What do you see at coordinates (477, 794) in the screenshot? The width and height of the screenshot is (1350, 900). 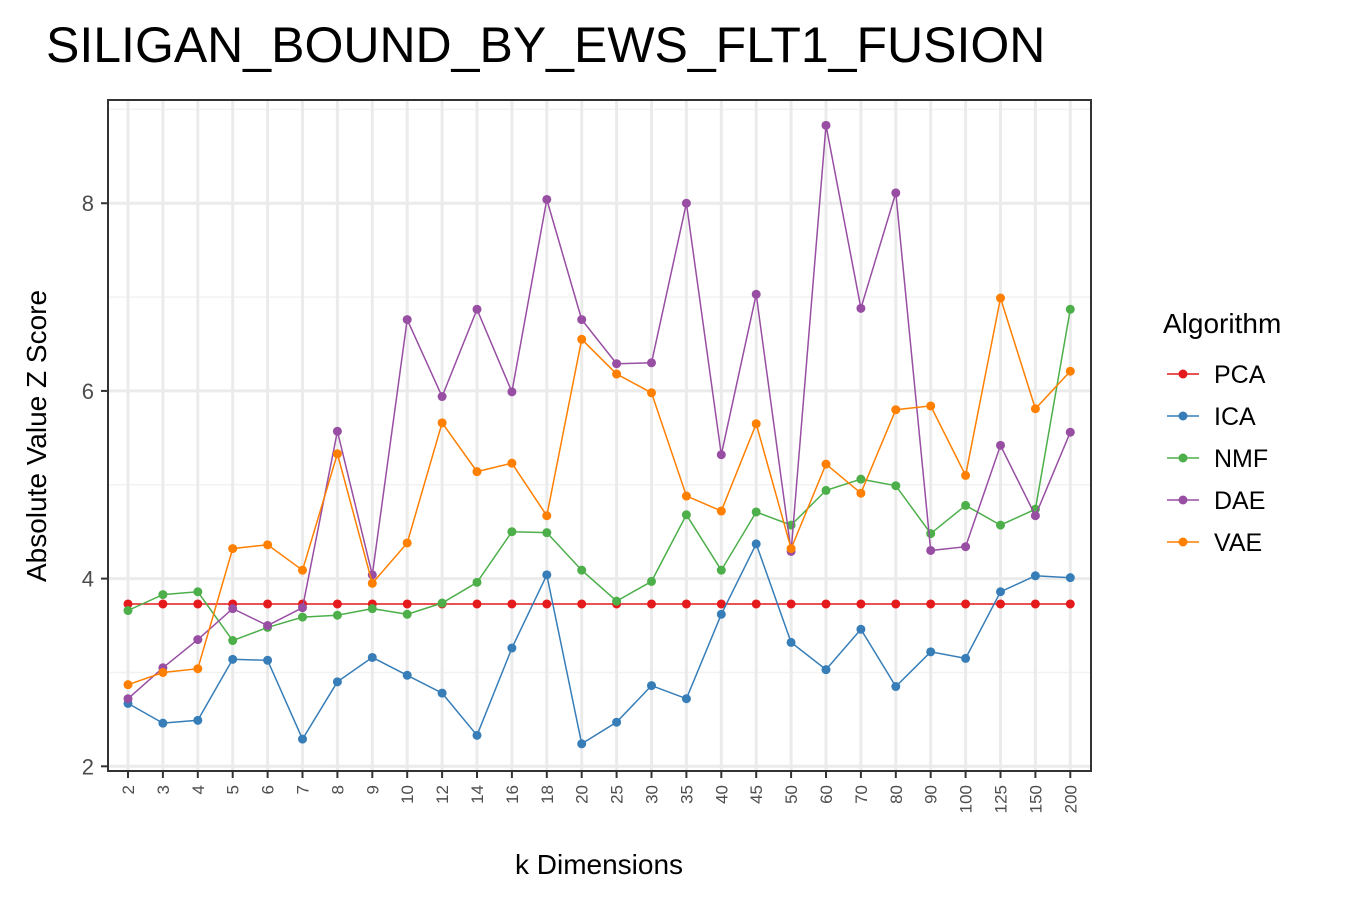 I see `x-tick-label: 14` at bounding box center [477, 794].